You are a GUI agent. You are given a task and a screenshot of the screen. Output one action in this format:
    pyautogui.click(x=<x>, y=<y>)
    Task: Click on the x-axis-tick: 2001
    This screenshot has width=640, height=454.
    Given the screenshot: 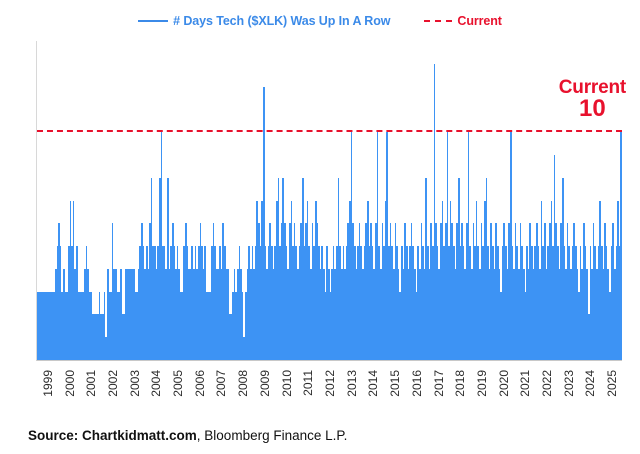 What is the action you would take?
    pyautogui.click(x=90, y=394)
    